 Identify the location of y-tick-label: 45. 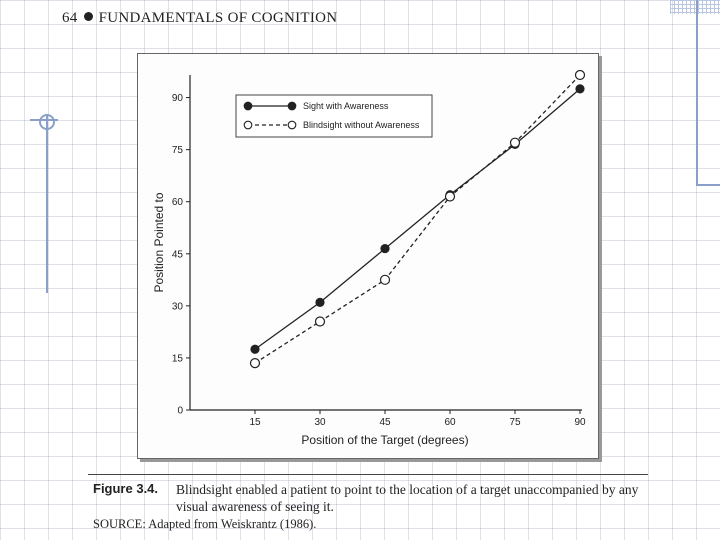
(178, 254).